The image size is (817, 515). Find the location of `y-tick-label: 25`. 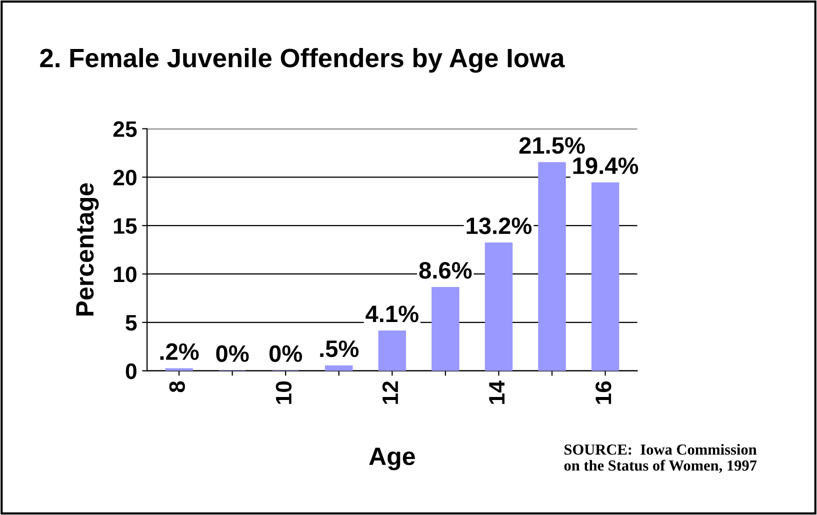

y-tick-label: 25 is located at coordinates (125, 129).